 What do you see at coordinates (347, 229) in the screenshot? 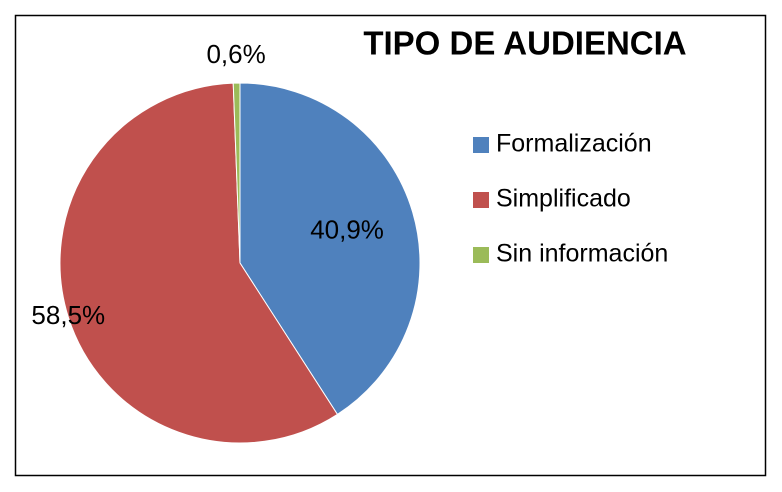
I see `data-label: 40,9%` at bounding box center [347, 229].